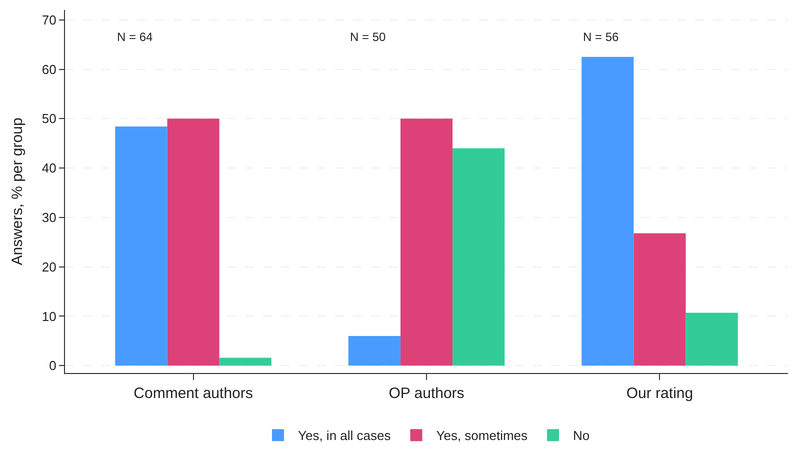  I want to click on y-tick-label: 0, so click(52, 366).